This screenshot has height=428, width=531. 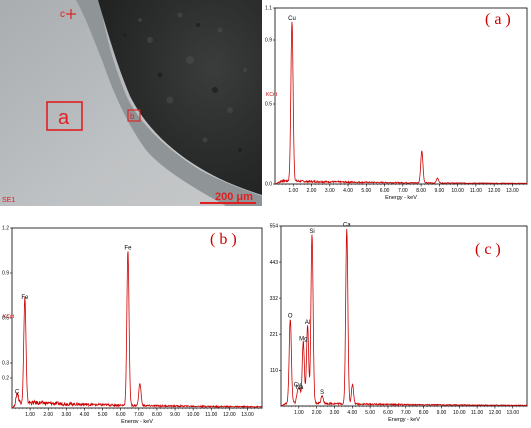 What do you see at coordinates (498, 19) in the screenshot?
I see `panel-label: ( a )` at bounding box center [498, 19].